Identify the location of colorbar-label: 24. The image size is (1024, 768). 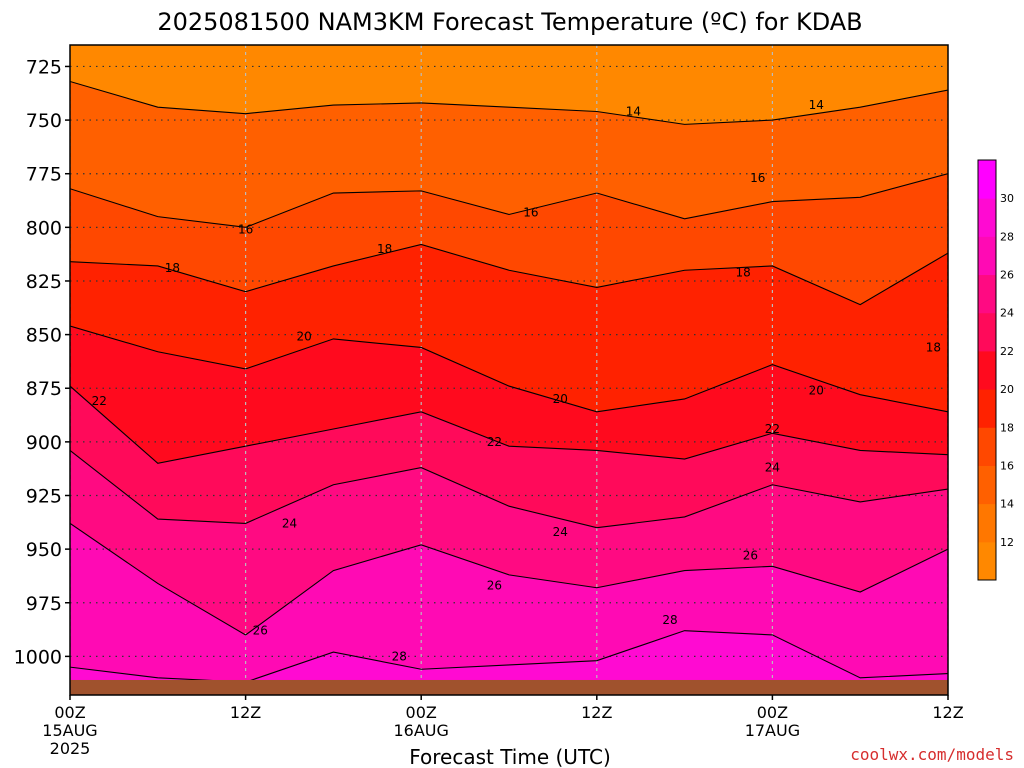
(1007, 313).